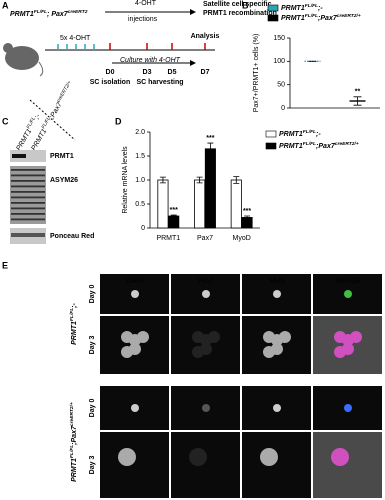 This screenshot has width=385, height=500. What do you see at coordinates (256, 73) in the screenshot?
I see `y-axis-label: Pax7+/PRMT1+ cells (%)` at bounding box center [256, 73].